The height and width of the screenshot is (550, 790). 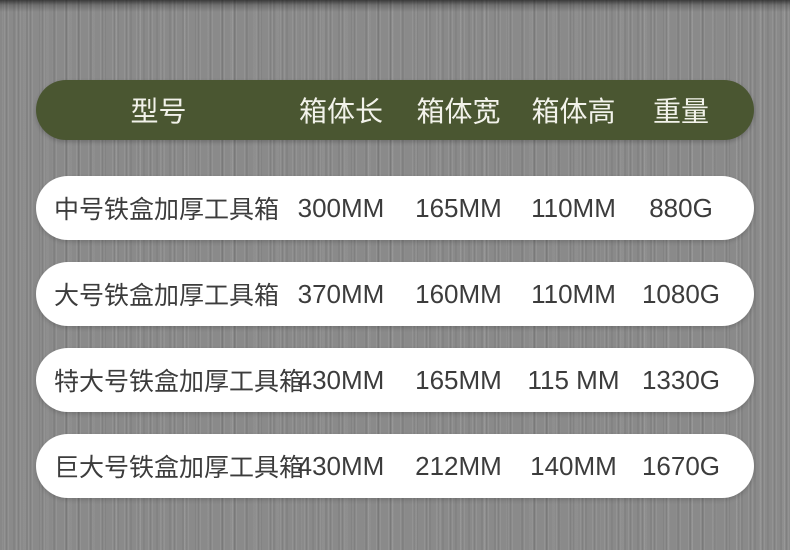 What do you see at coordinates (167, 296) in the screenshot?
I see `cell-model: 大号铁盒加厚工具箱` at bounding box center [167, 296].